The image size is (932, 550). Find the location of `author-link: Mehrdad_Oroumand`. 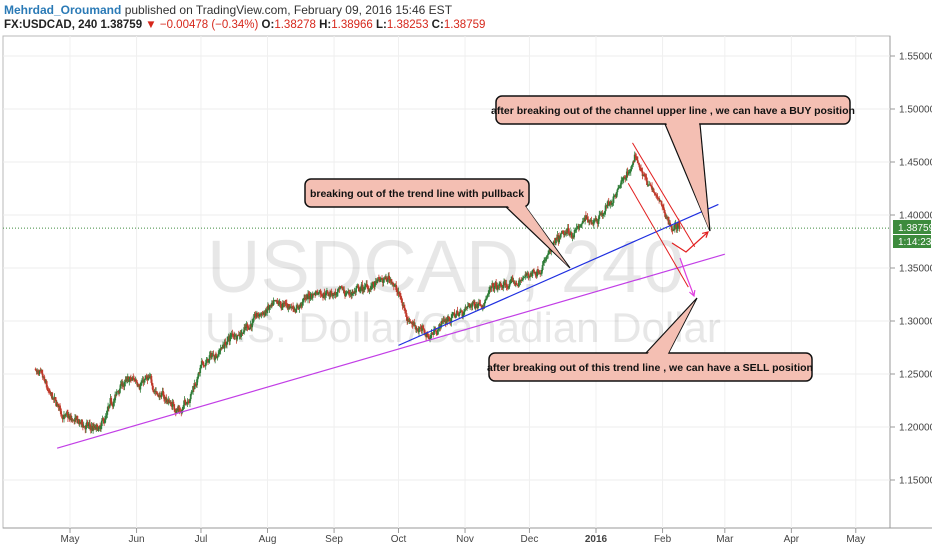

author-link: Mehrdad_Oroumand is located at coordinates (63, 10).